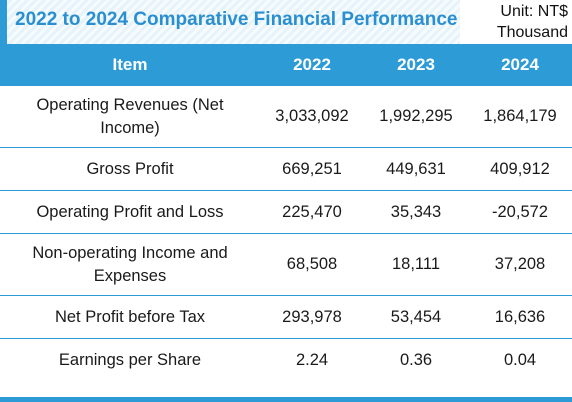  I want to click on row-value-2024: -20,572, so click(520, 212).